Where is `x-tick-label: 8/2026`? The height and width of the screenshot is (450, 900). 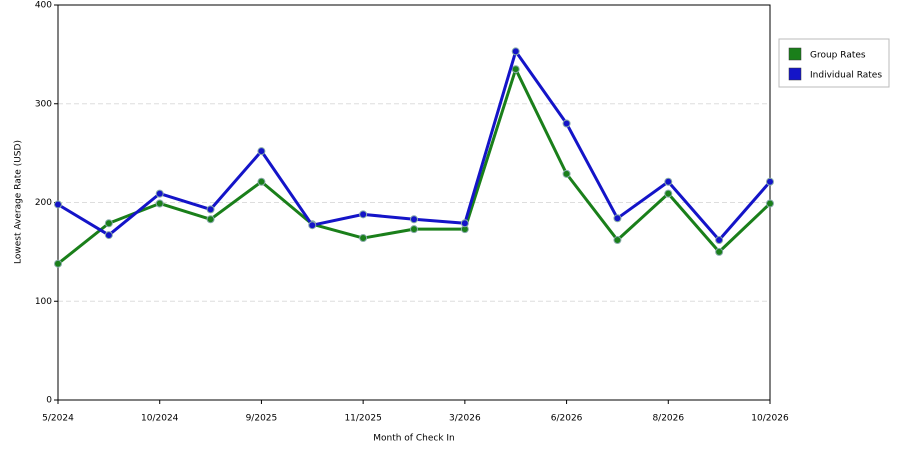
x-tick-label: 8/2026 is located at coordinates (668, 419).